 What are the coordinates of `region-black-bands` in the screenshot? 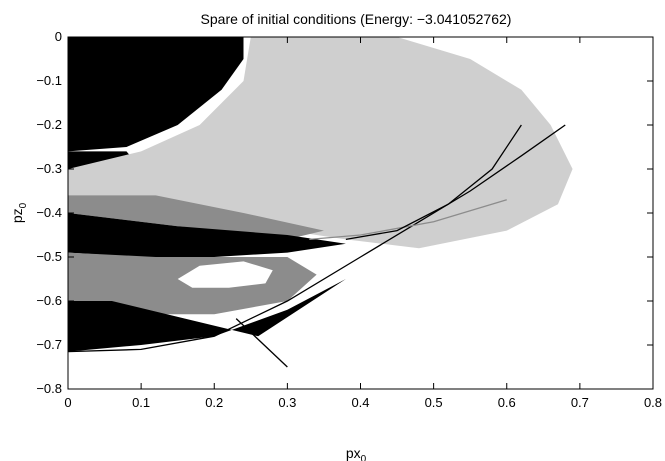 It's located at (207, 235).